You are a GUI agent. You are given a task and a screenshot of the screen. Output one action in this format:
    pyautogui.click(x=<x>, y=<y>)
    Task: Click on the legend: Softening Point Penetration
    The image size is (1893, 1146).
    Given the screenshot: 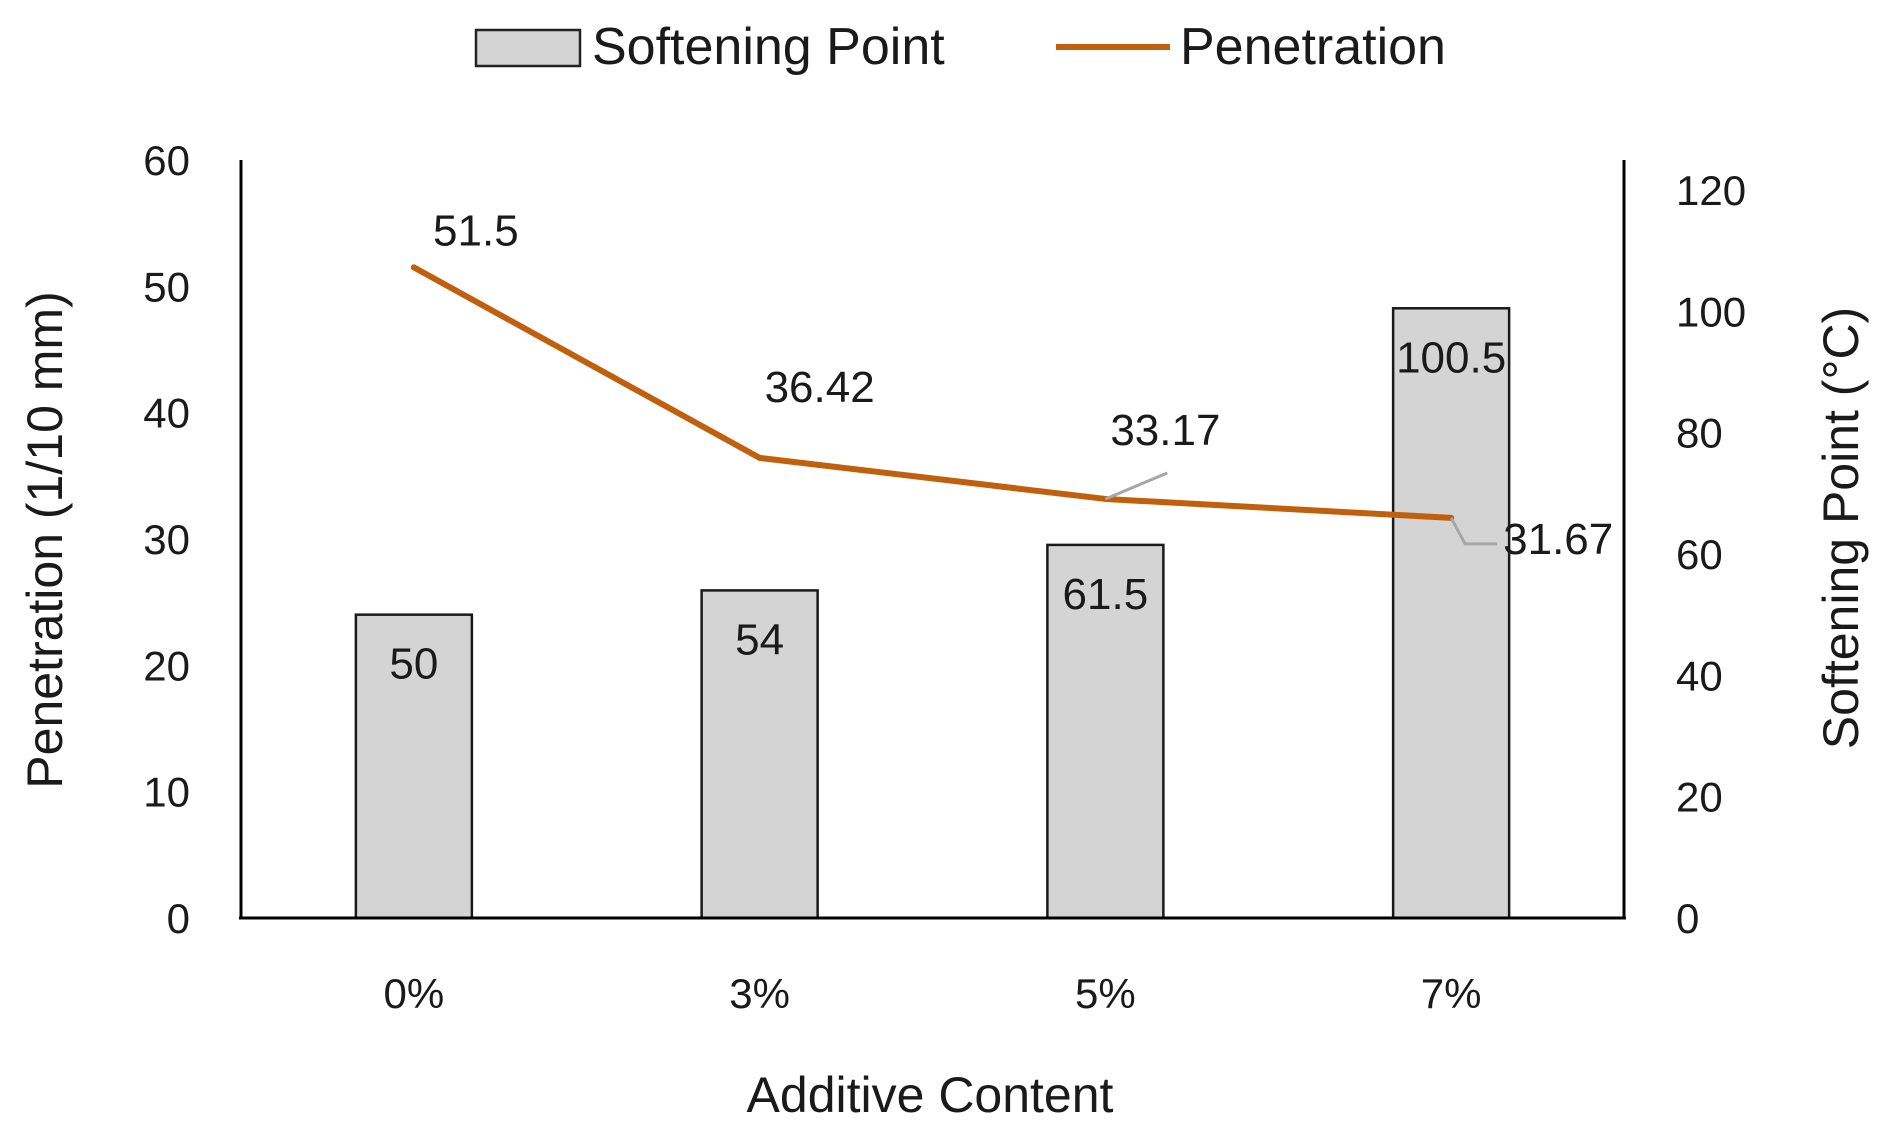 What is the action you would take?
    pyautogui.click(x=960, y=47)
    